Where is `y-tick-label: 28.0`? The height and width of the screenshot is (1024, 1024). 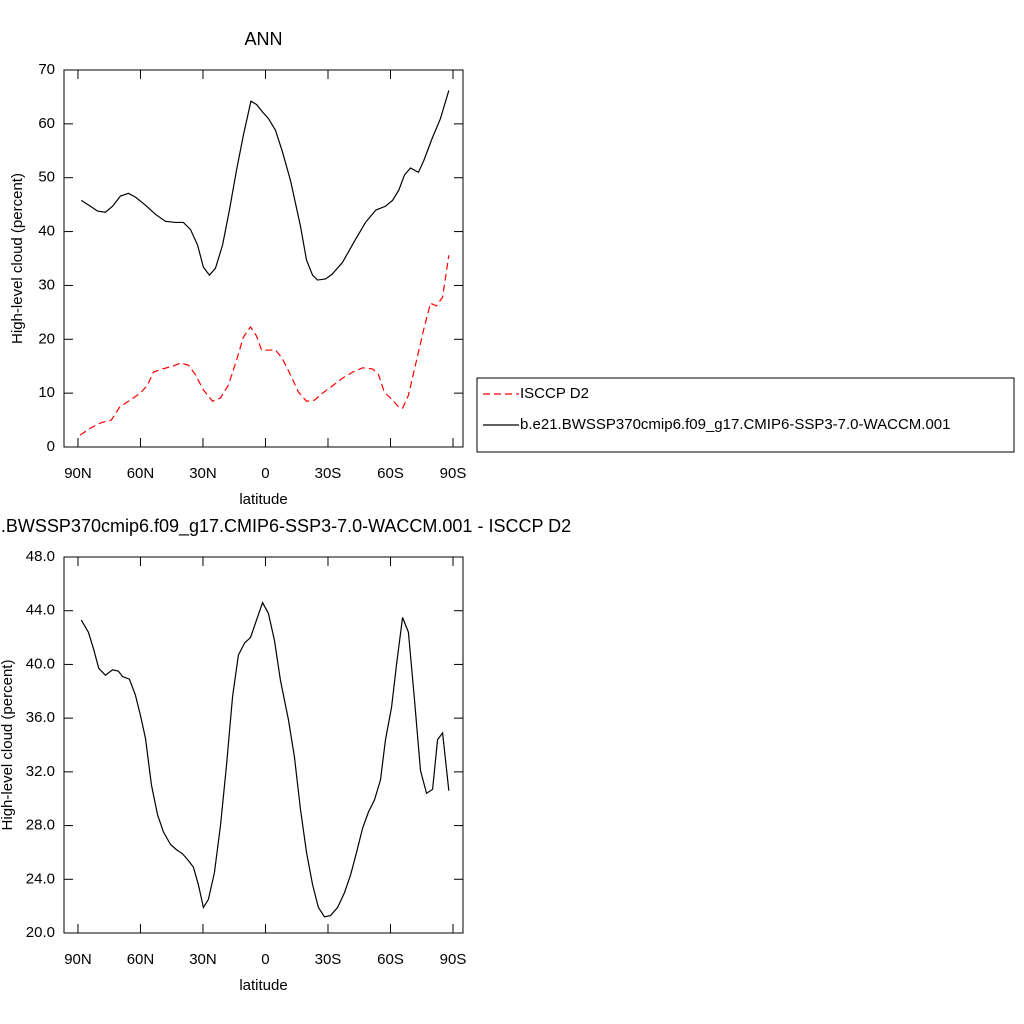 y-tick-label: 28.0 is located at coordinates (40, 825).